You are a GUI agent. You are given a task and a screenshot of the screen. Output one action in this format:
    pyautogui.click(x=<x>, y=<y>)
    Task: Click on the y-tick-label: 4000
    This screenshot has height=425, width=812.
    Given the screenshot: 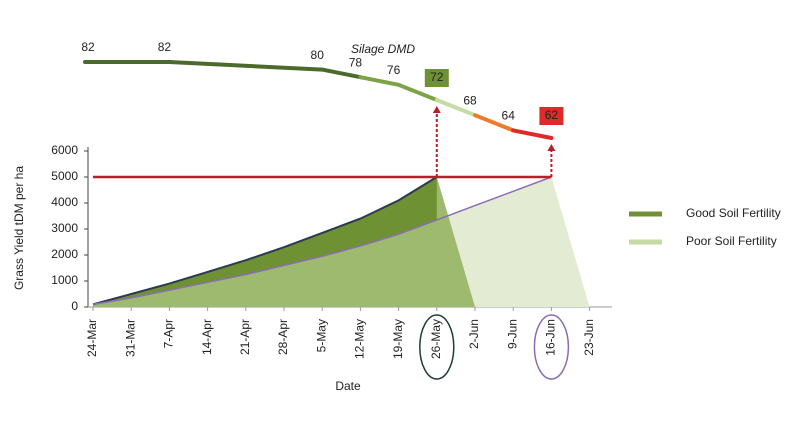 What is the action you would take?
    pyautogui.click(x=64, y=202)
    